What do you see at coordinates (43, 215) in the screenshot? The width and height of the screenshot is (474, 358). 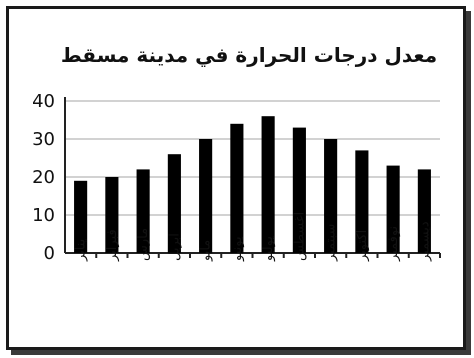 I see `y-tick-label: 10` at bounding box center [43, 215].